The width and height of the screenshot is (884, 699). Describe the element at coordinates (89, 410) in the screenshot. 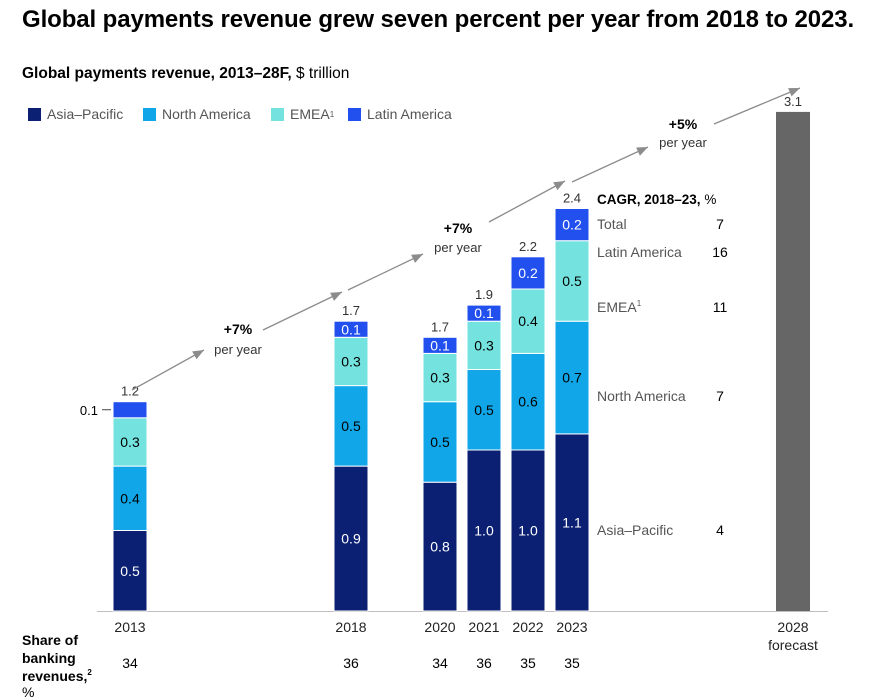

I see `segment-label-2013-latin-america: 0.1` at that location.